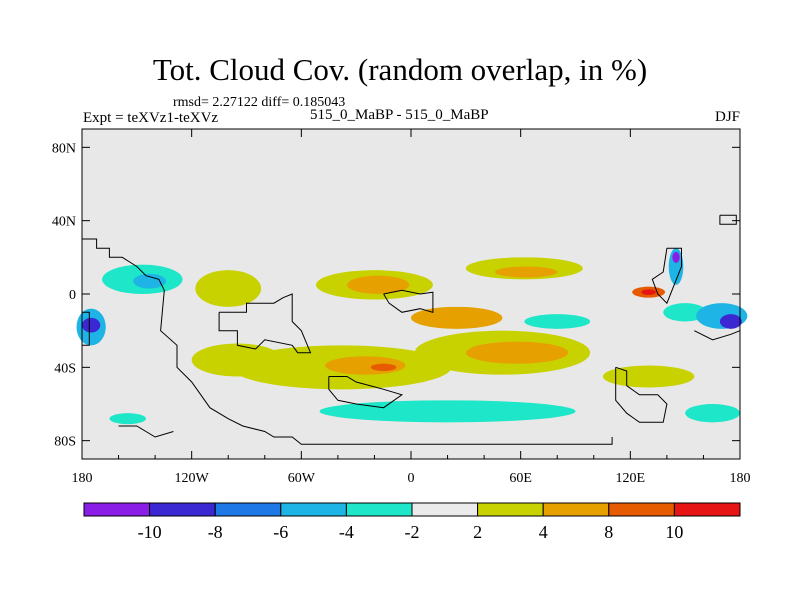 Image resolution: width=800 pixels, height=600 pixels. I want to click on colorbar-label: -2, so click(412, 532).